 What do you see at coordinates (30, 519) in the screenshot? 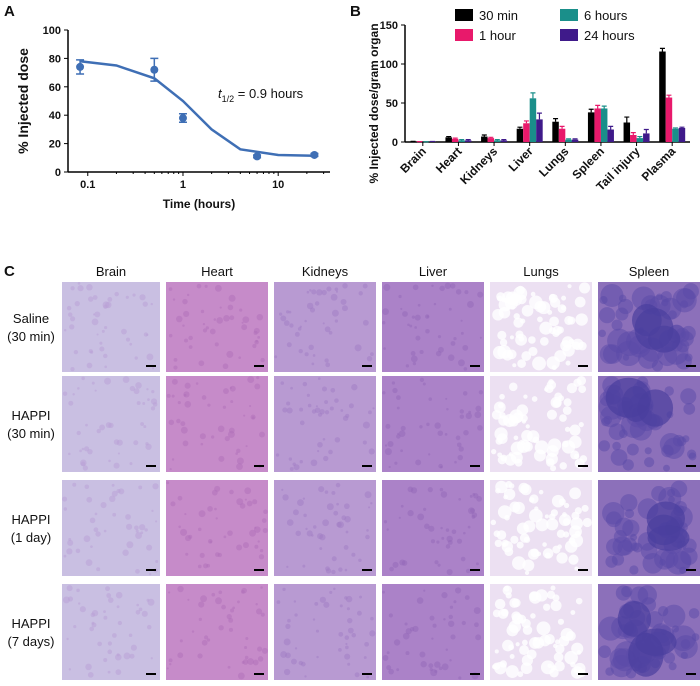
I see `row-label: HAPPI` at bounding box center [30, 519].